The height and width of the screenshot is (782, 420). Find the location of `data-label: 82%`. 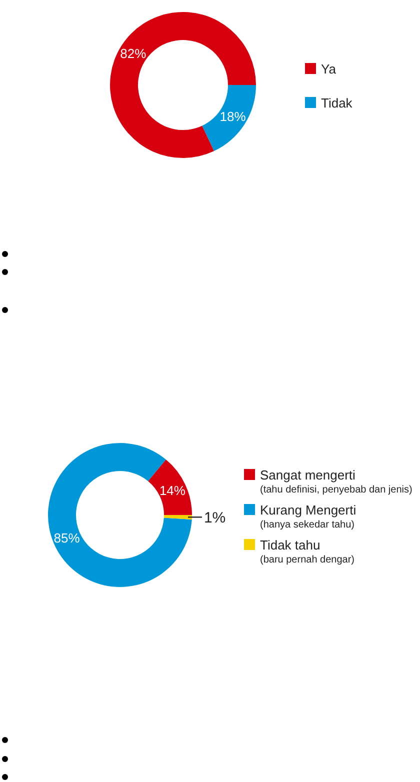

data-label: 82% is located at coordinates (133, 53).